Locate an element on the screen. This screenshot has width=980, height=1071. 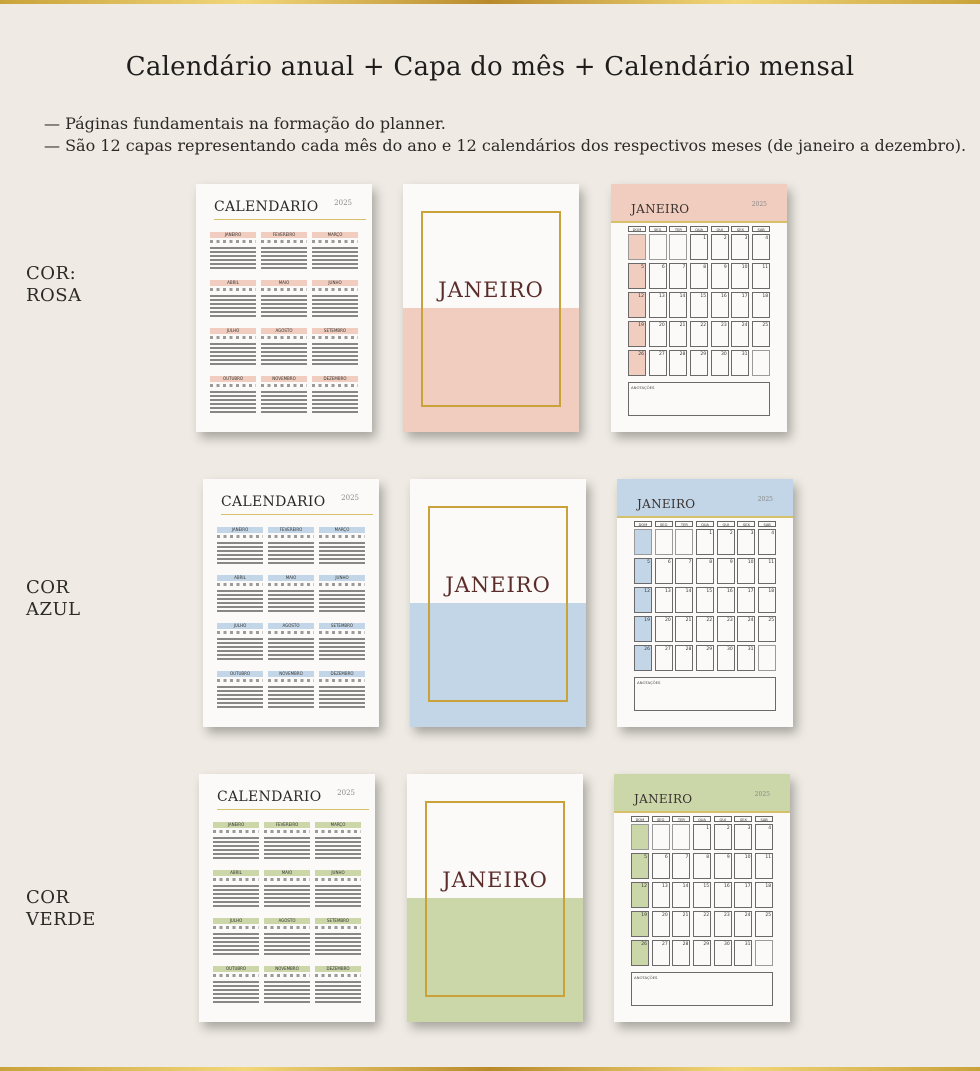
day-cell: 21 is located at coordinates (681, 924).